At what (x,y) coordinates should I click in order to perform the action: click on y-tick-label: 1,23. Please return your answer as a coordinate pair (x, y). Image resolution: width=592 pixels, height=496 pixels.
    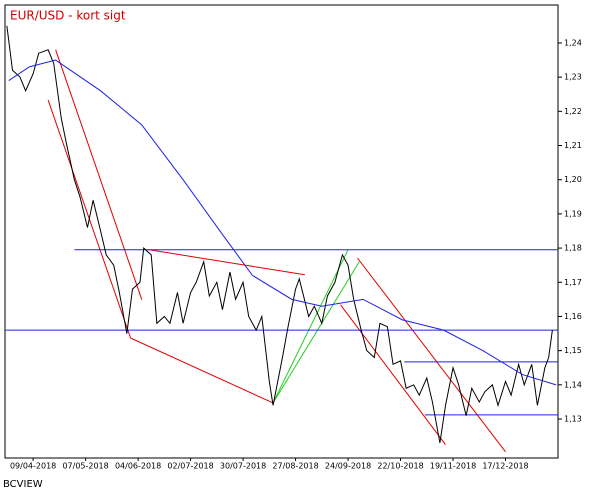
    Looking at the image, I should click on (573, 77).